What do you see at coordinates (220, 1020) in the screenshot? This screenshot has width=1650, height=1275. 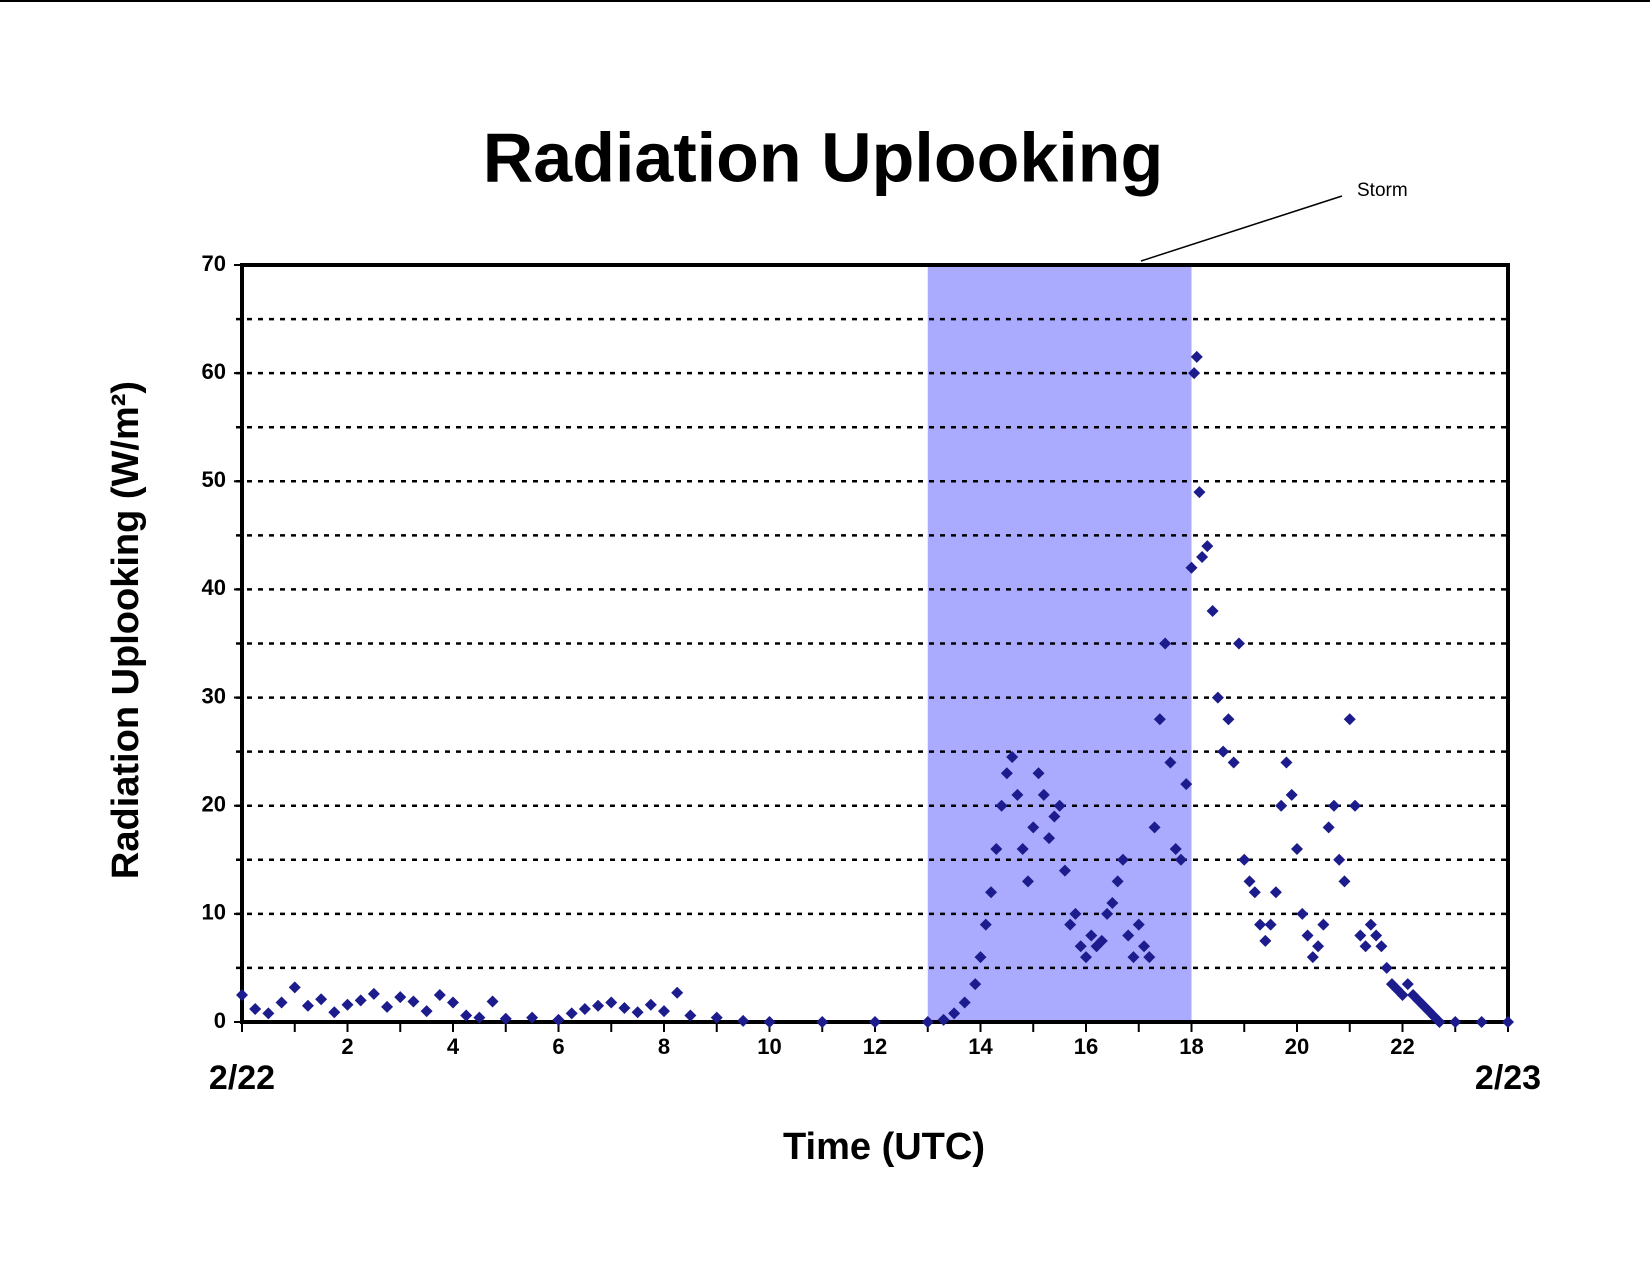 I see `y-tick-label: 0` at bounding box center [220, 1020].